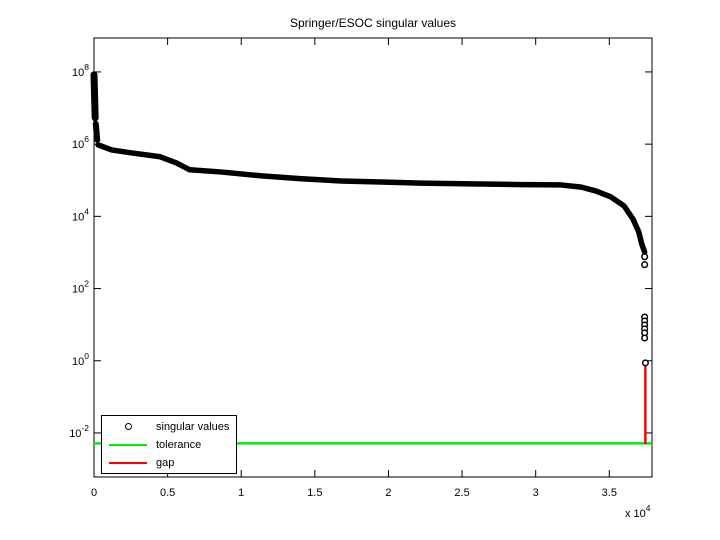 This screenshot has height=540, width=720. I want to click on legend-label: tolerance, so click(179, 444).